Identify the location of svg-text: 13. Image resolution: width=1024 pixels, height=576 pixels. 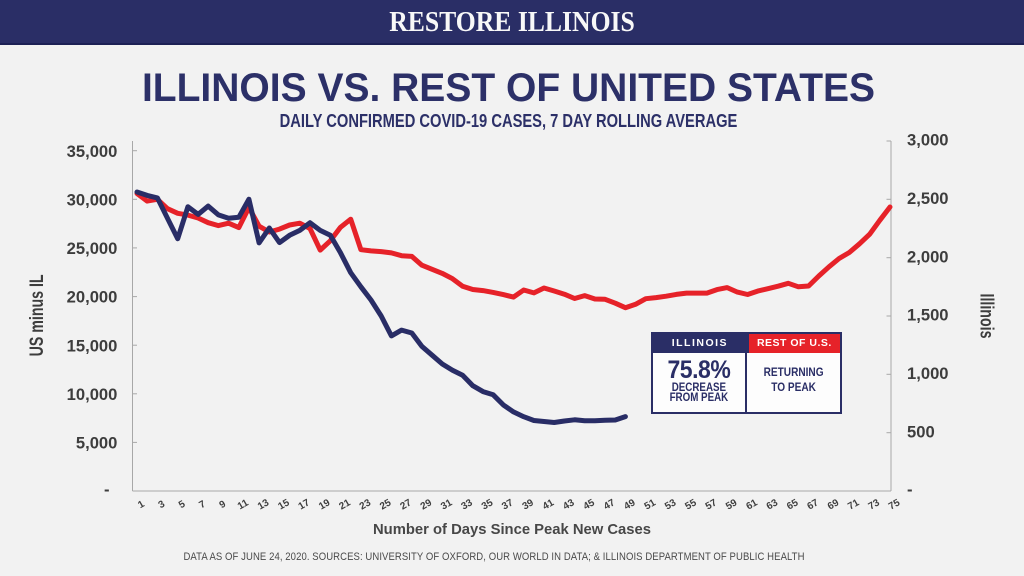
(264, 504).